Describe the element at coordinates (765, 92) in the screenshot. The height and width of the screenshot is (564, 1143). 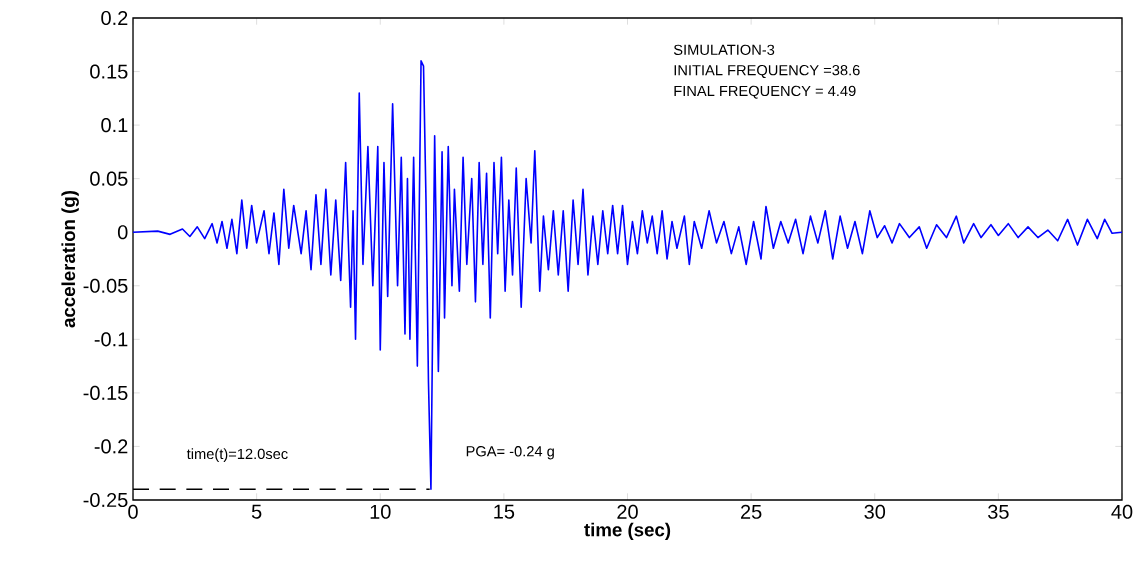
I see `annotation: FINAL FREQUENCY = 4.49` at that location.